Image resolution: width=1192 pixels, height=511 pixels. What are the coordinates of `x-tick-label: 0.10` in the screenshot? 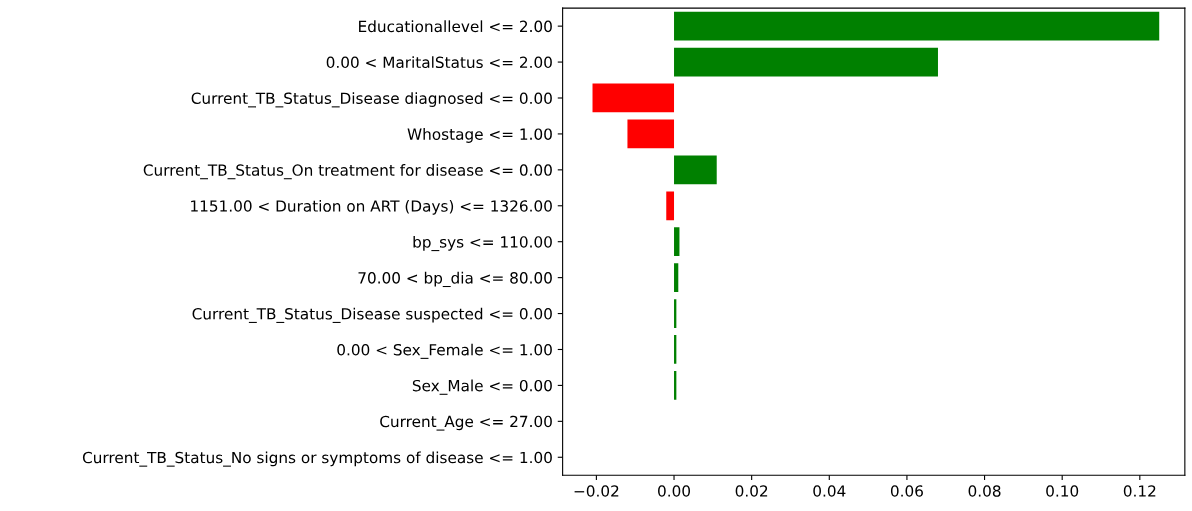 It's located at (1062, 491).